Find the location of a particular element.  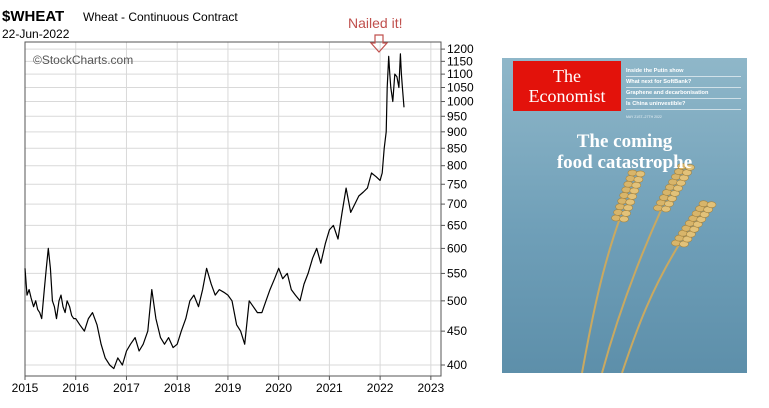

chart-title: $WHEAT is located at coordinates (33, 16).